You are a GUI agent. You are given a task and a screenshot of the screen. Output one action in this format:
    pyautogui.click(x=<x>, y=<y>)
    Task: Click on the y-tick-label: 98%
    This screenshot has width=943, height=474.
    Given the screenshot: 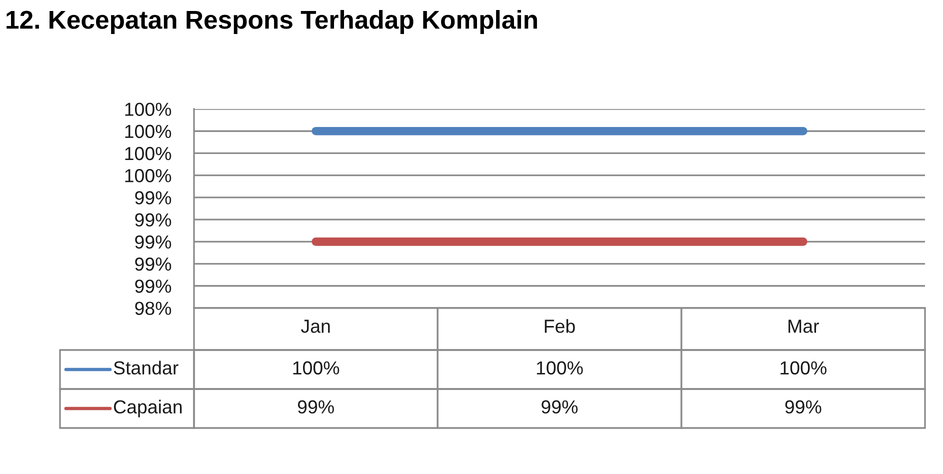 What is the action you would take?
    pyautogui.click(x=153, y=308)
    